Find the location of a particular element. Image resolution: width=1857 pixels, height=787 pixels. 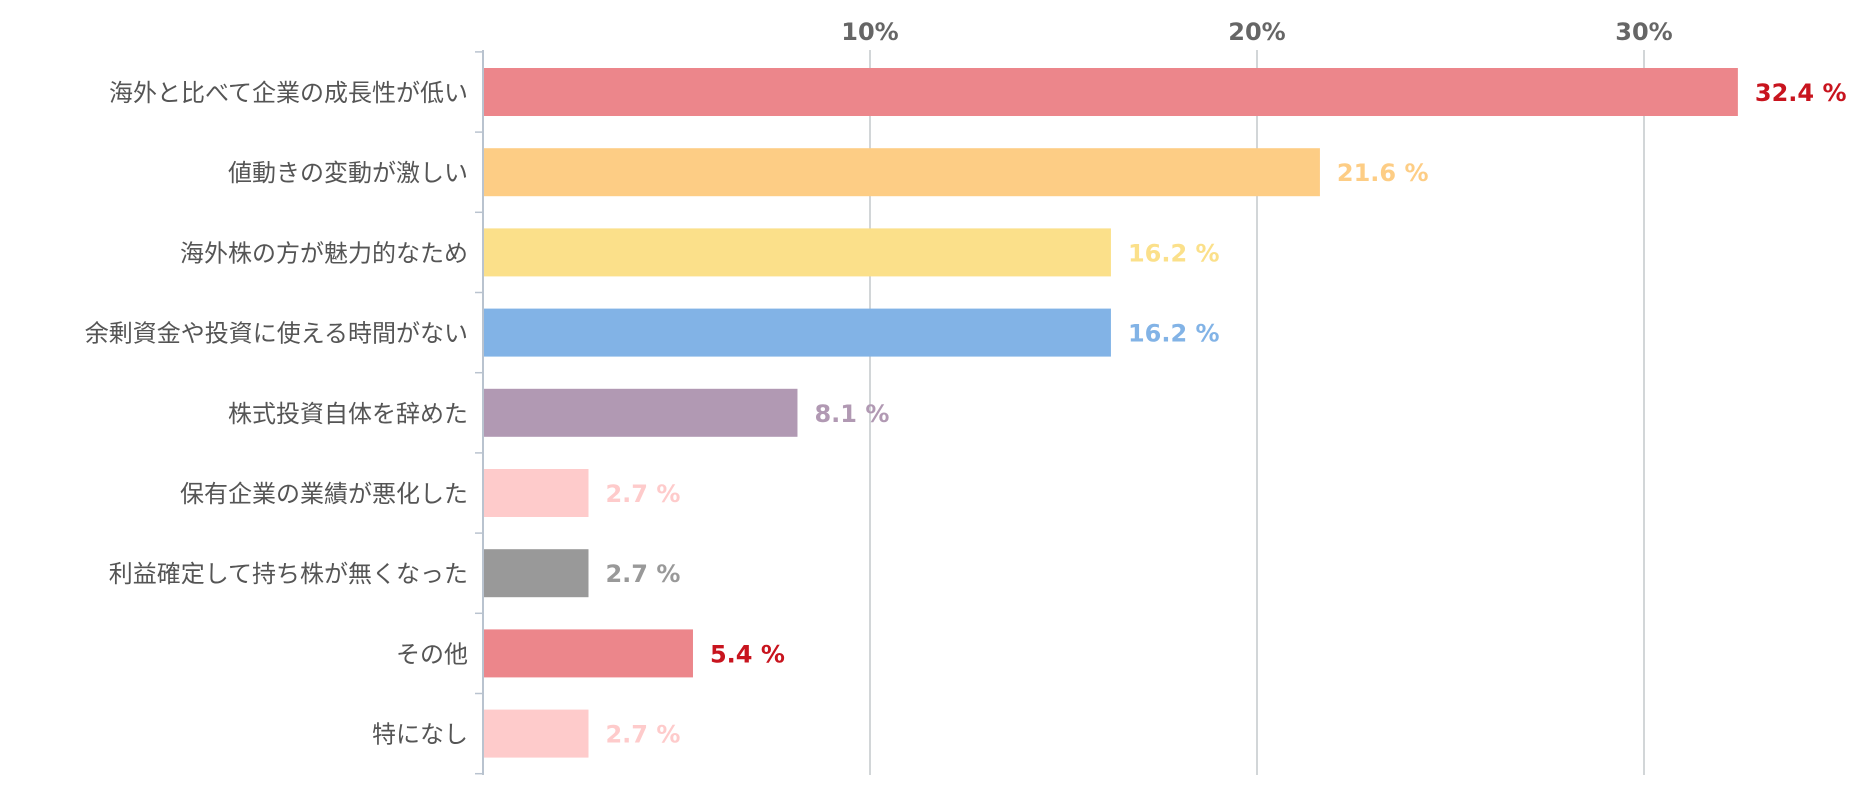

category-label: 特になし is located at coordinates (420, 735).